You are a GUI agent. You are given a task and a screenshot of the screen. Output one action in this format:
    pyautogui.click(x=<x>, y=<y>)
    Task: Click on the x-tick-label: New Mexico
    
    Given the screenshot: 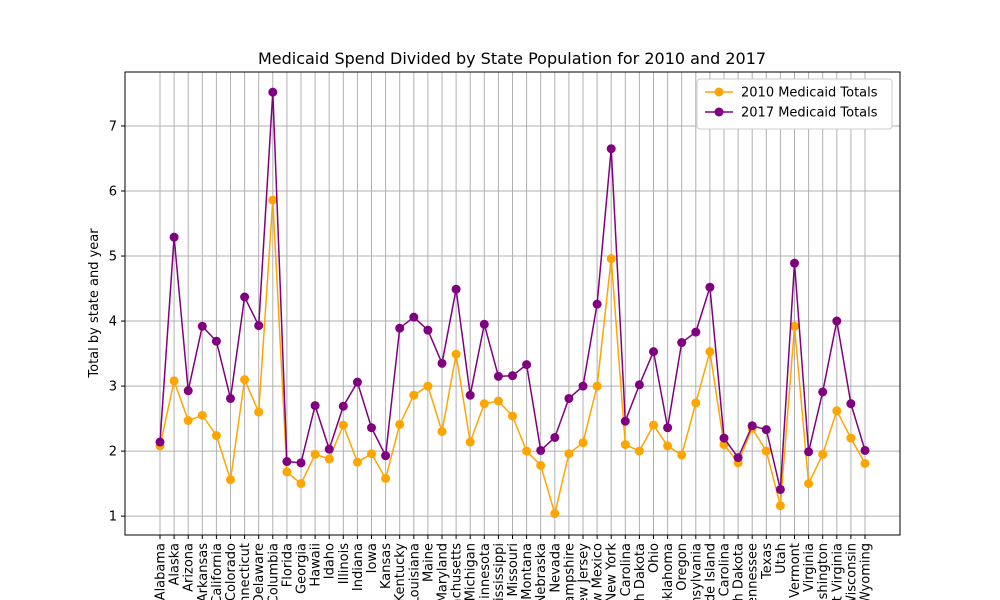 What is the action you would take?
    pyautogui.click(x=598, y=571)
    